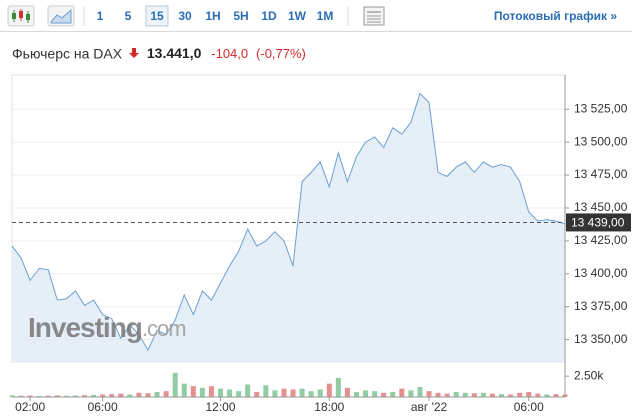 This screenshot has height=417, width=632. I want to click on interval-button: 5, so click(128, 16).